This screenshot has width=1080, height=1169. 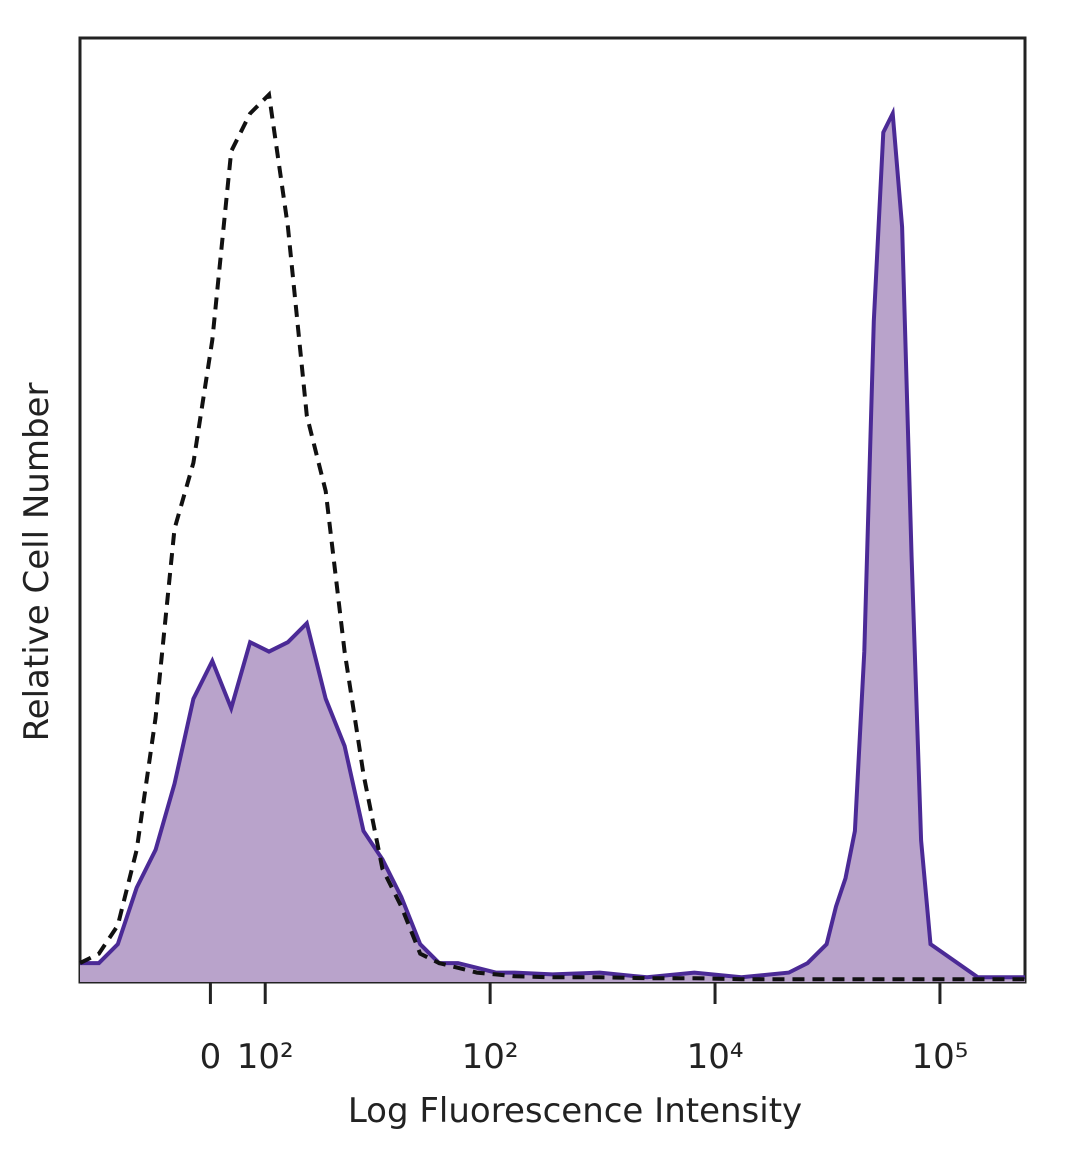 I want to click on x-tick-label: 10⁴, so click(x=715, y=1057).